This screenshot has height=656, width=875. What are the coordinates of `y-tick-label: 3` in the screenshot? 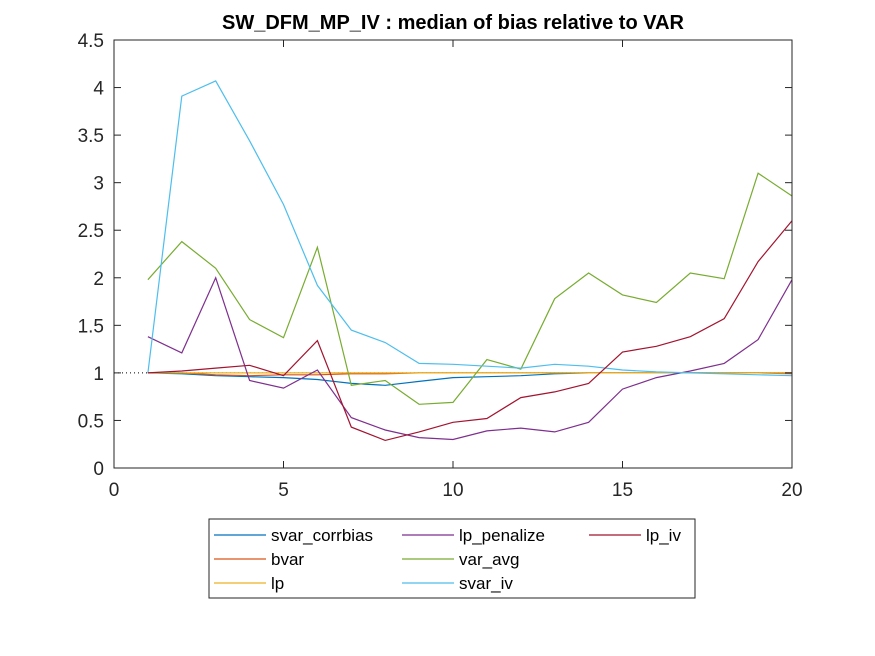 It's located at (98, 184).